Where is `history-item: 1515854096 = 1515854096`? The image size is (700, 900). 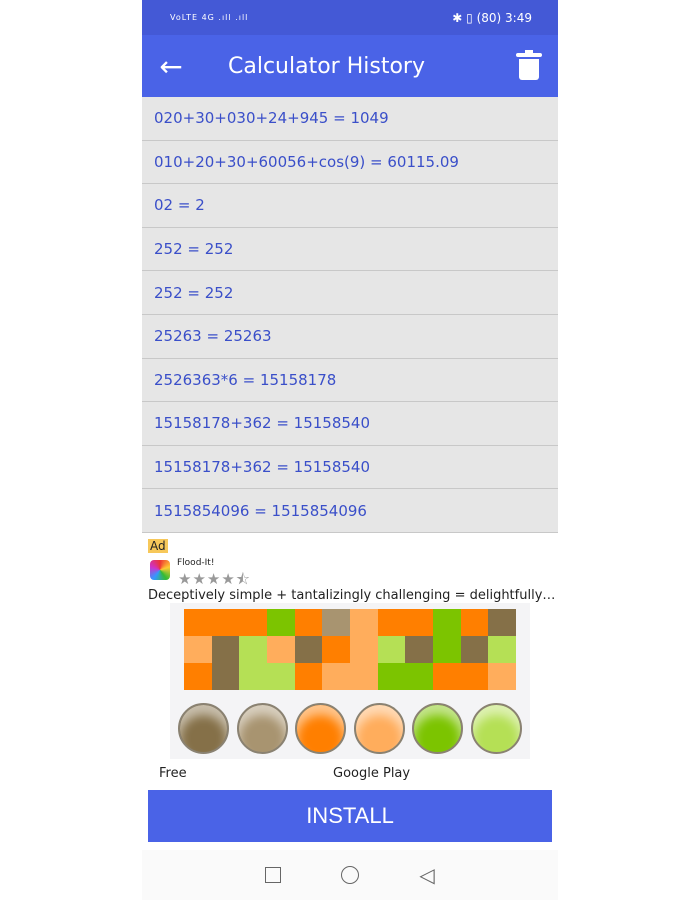 history-item: 1515854096 = 1515854096 is located at coordinates (350, 511).